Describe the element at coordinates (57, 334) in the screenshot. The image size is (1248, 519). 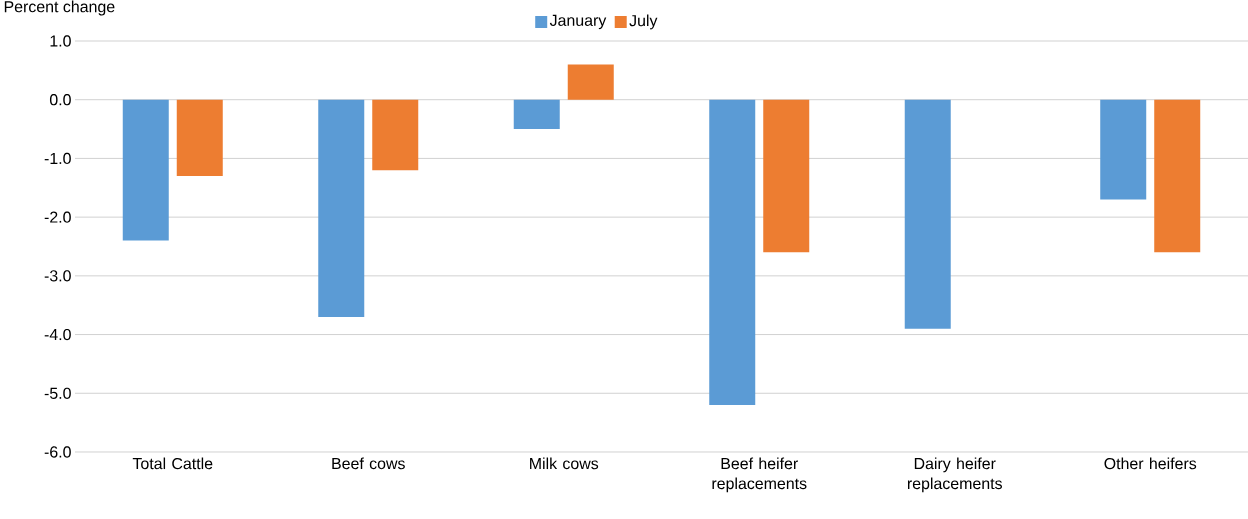
I see `y-tick-label: -4.0` at that location.